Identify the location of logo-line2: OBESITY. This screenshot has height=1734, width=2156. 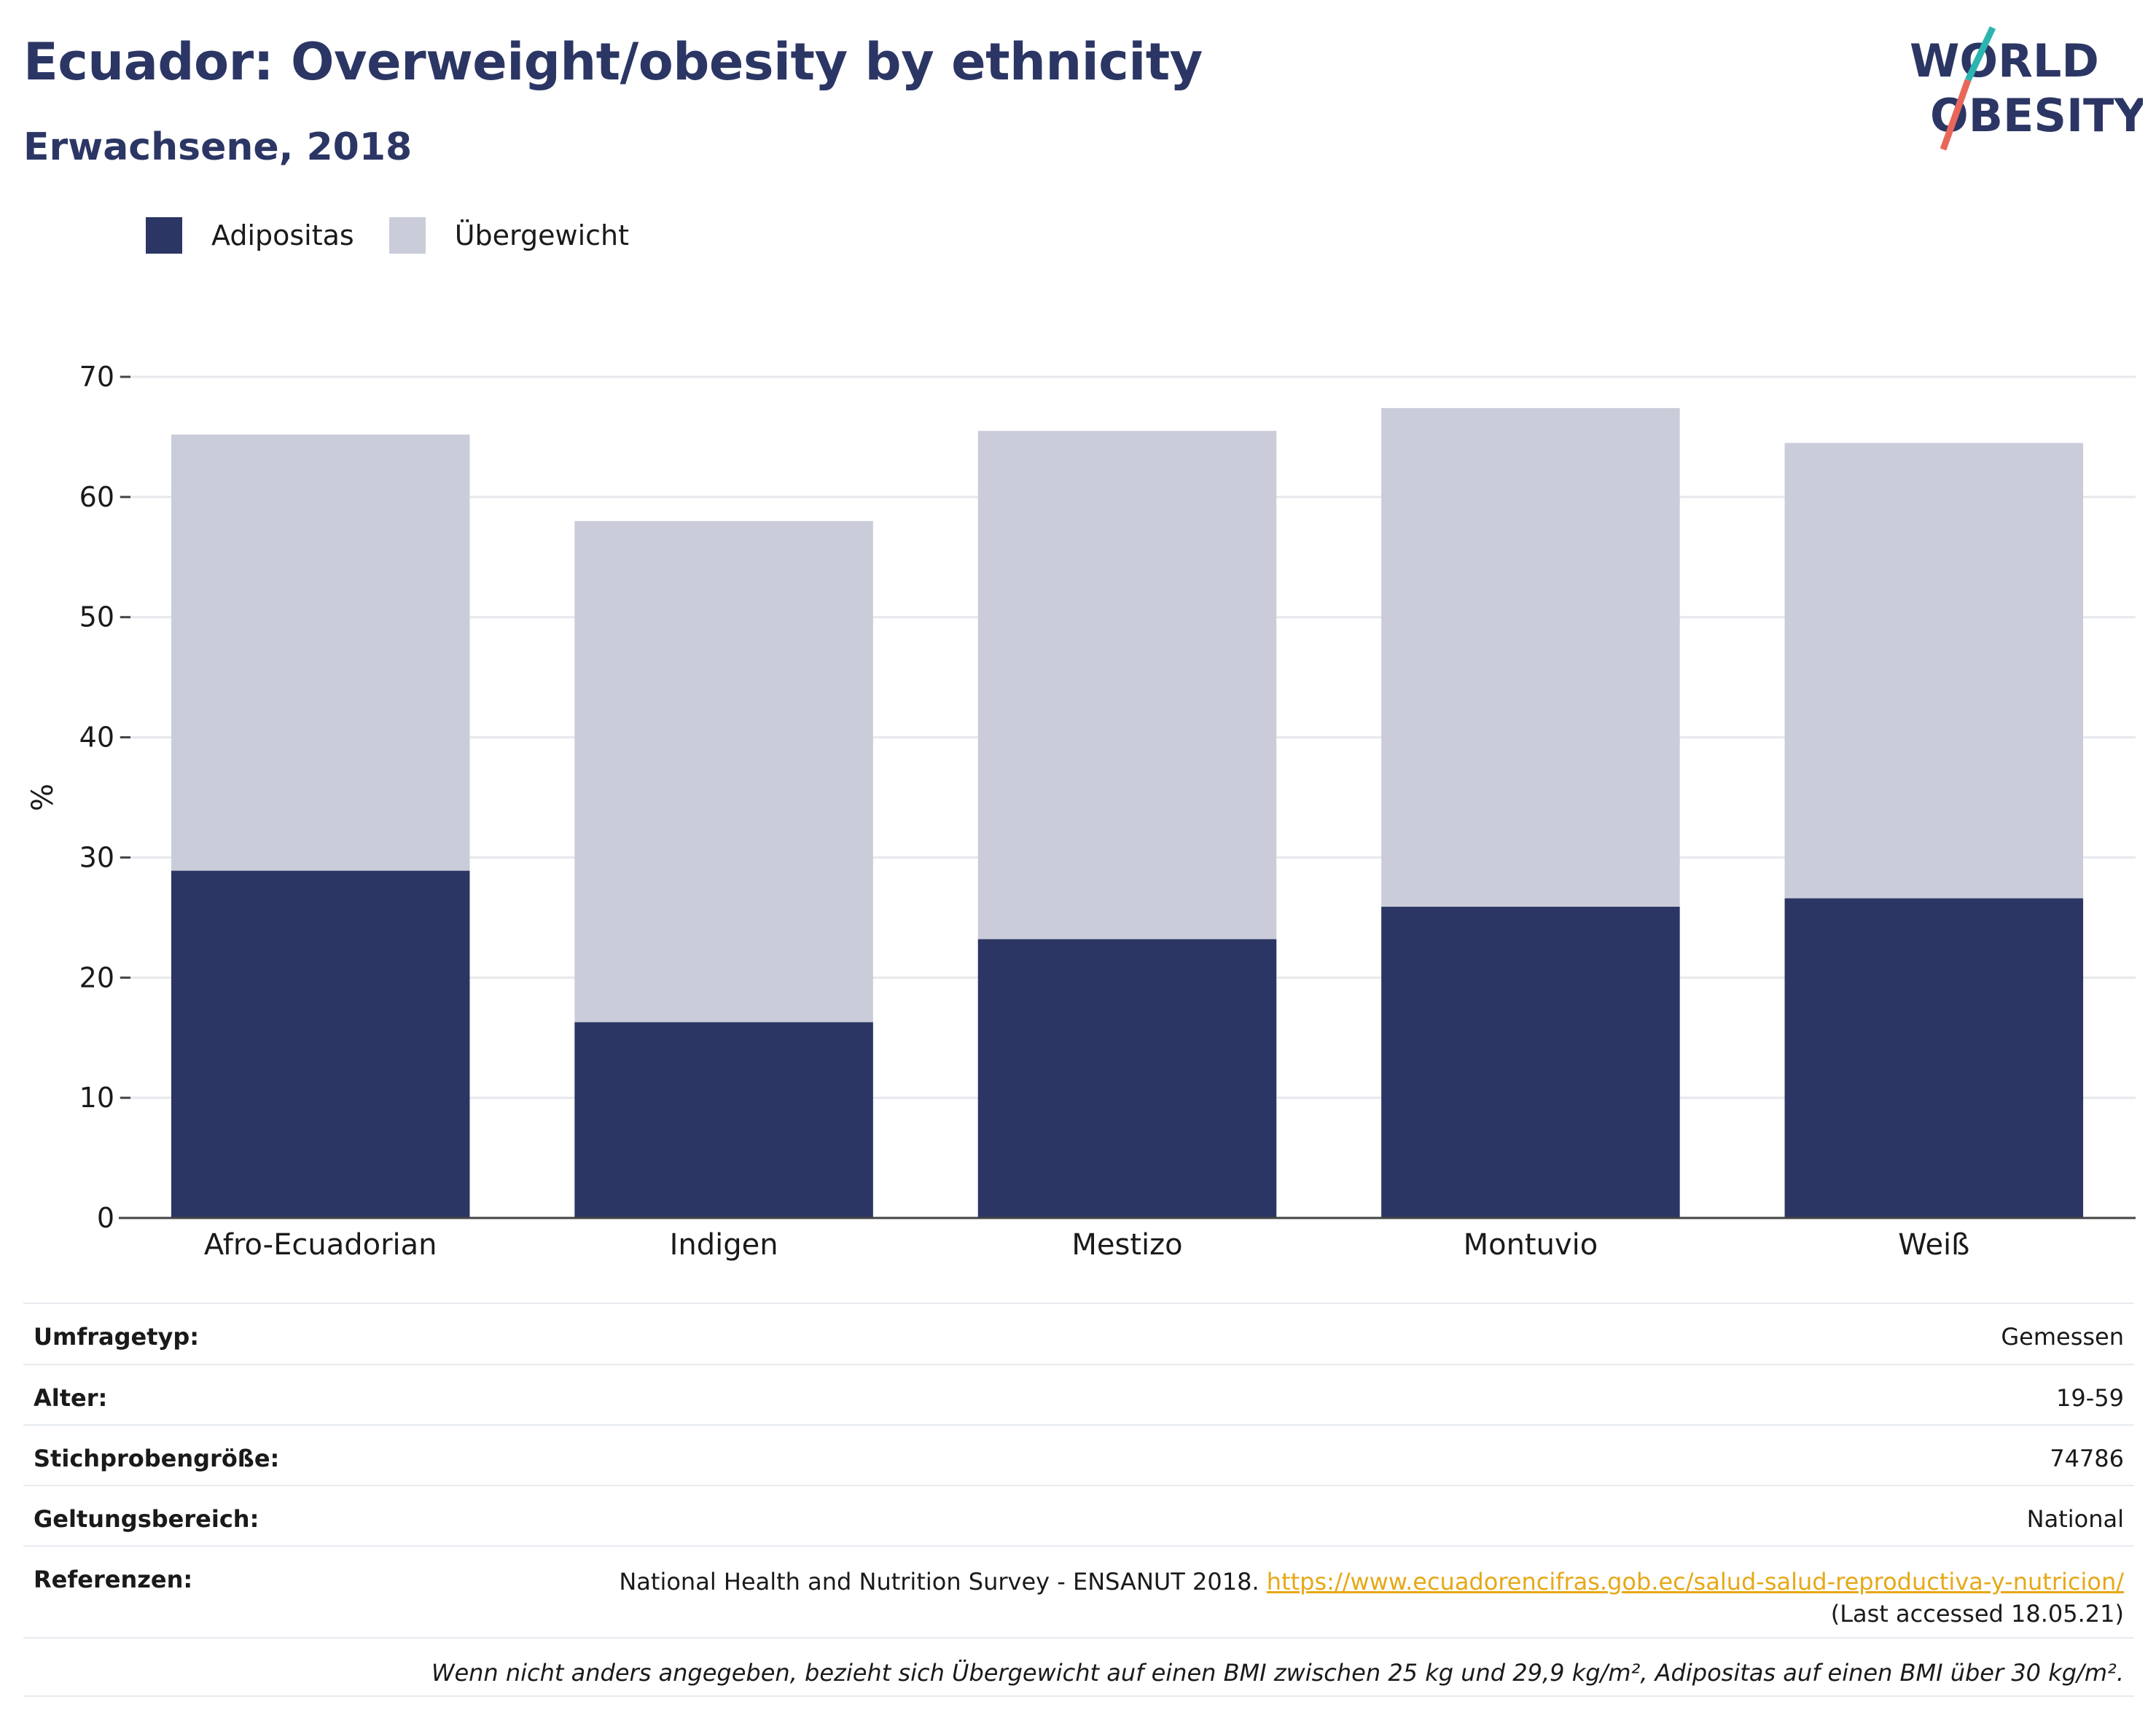
(2037, 115).